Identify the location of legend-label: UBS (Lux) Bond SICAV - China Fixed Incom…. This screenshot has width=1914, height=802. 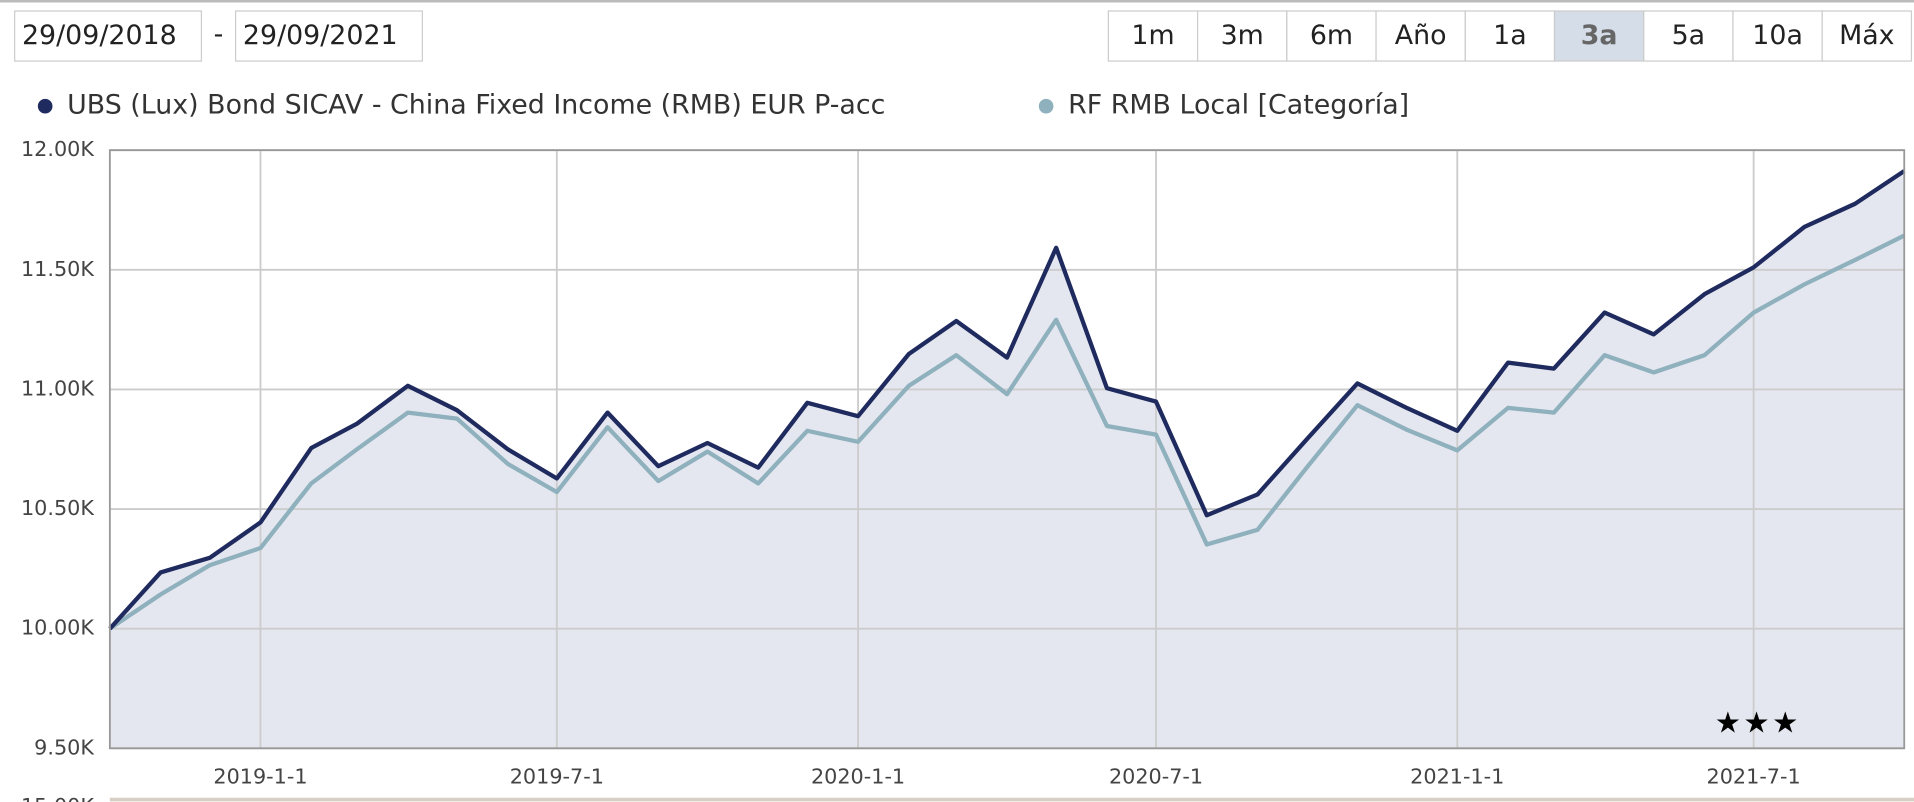
(476, 105).